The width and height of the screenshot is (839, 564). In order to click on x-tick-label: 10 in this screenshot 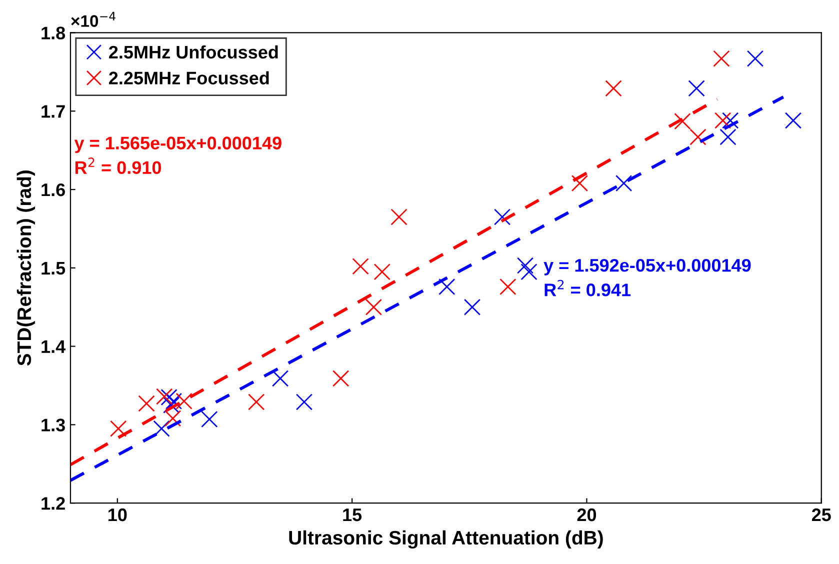, I will do `click(117, 515)`.